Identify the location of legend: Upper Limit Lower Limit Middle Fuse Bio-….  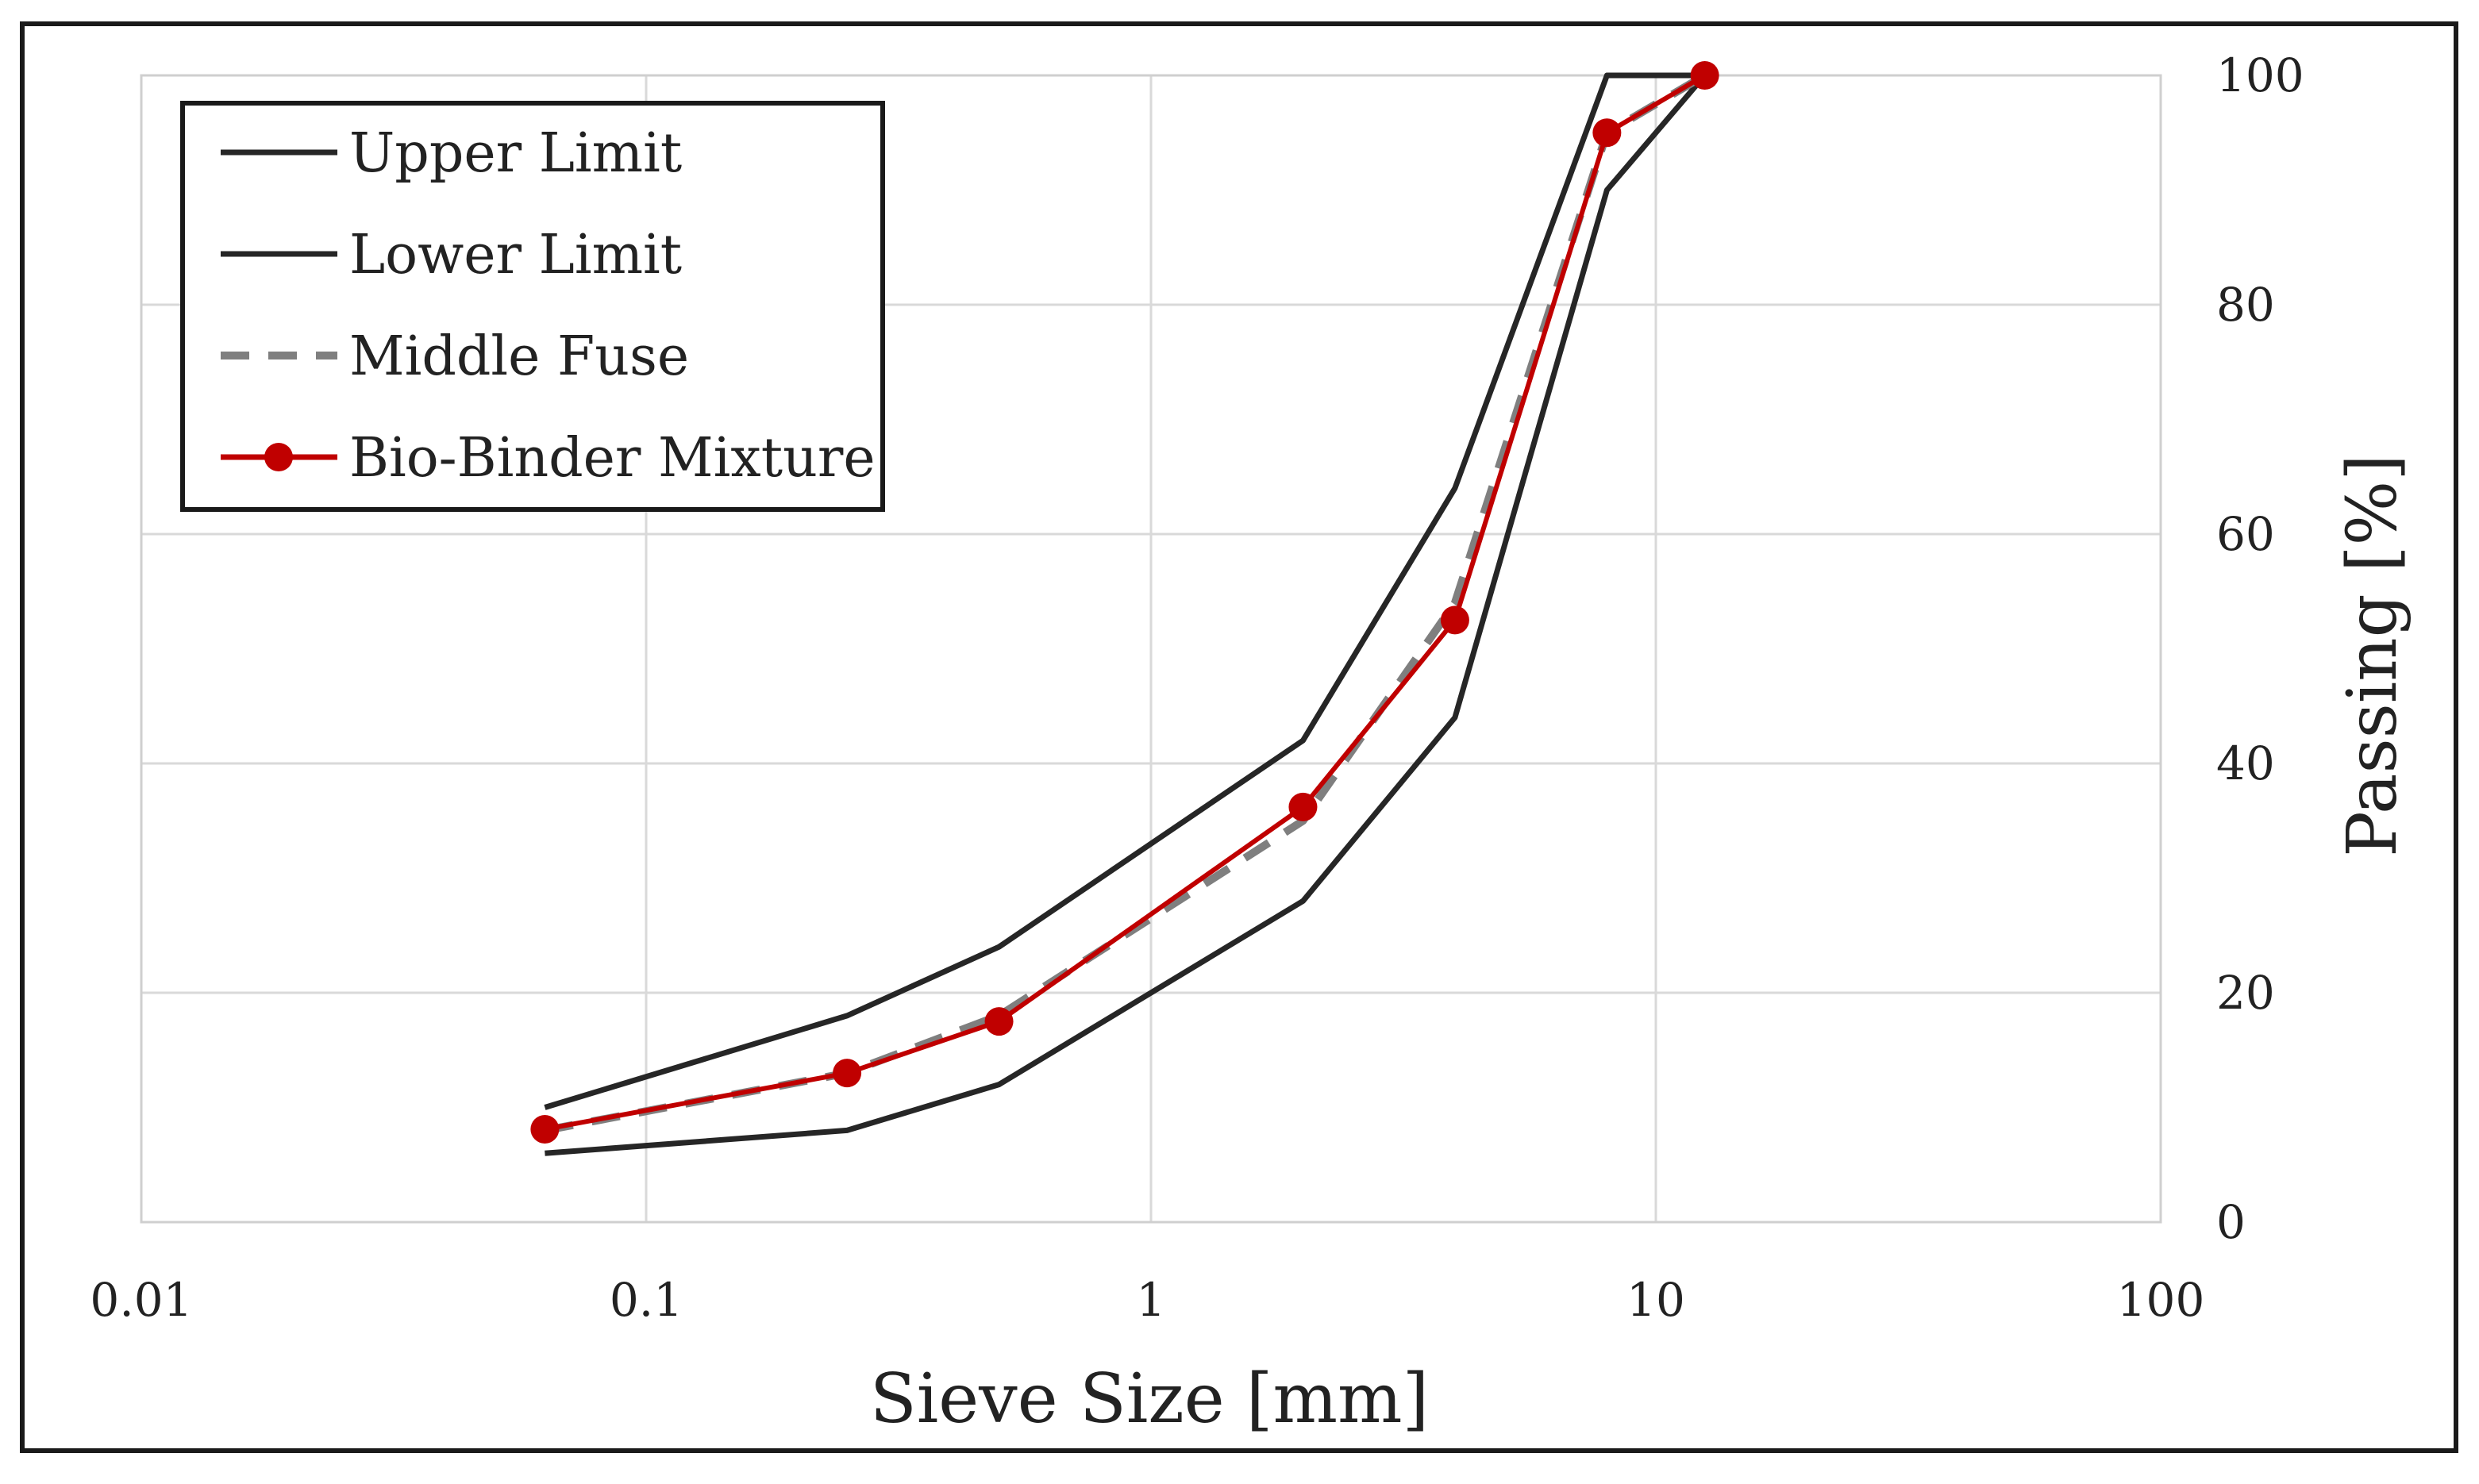
(532, 306).